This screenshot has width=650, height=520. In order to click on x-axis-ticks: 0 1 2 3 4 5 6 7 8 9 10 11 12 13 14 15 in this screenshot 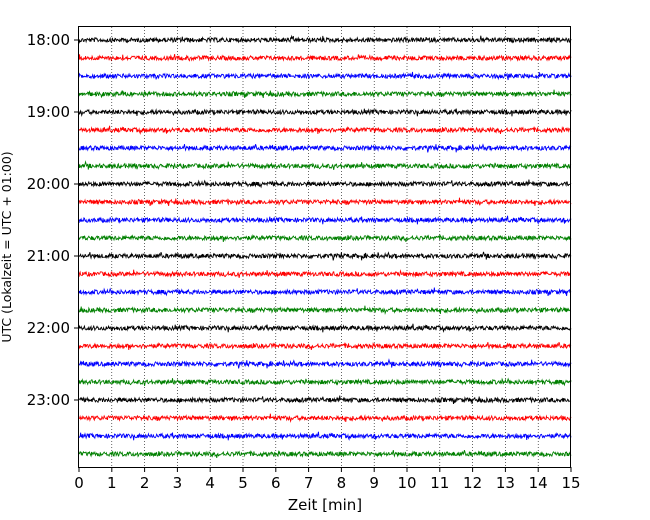, I will do `click(327, 479)`.